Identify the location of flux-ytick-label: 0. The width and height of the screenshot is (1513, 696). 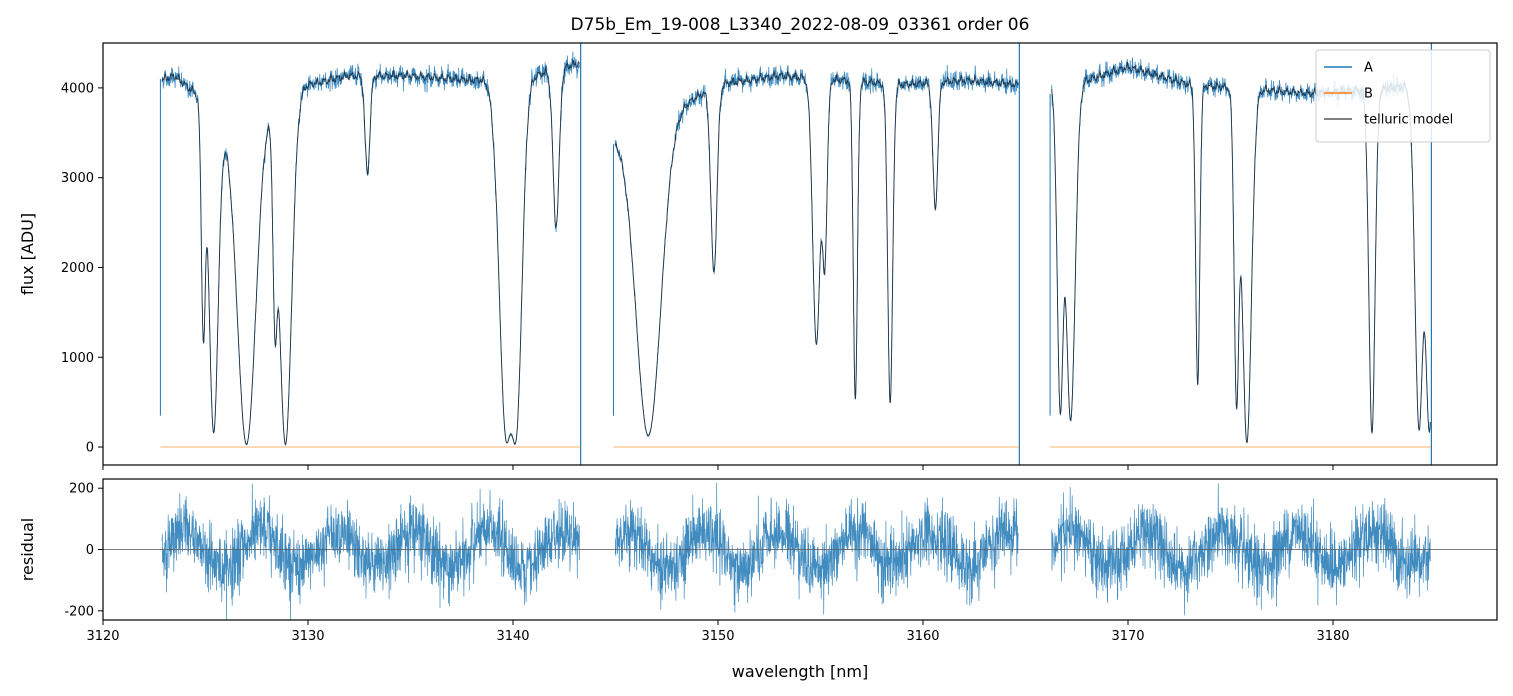
(90, 448).